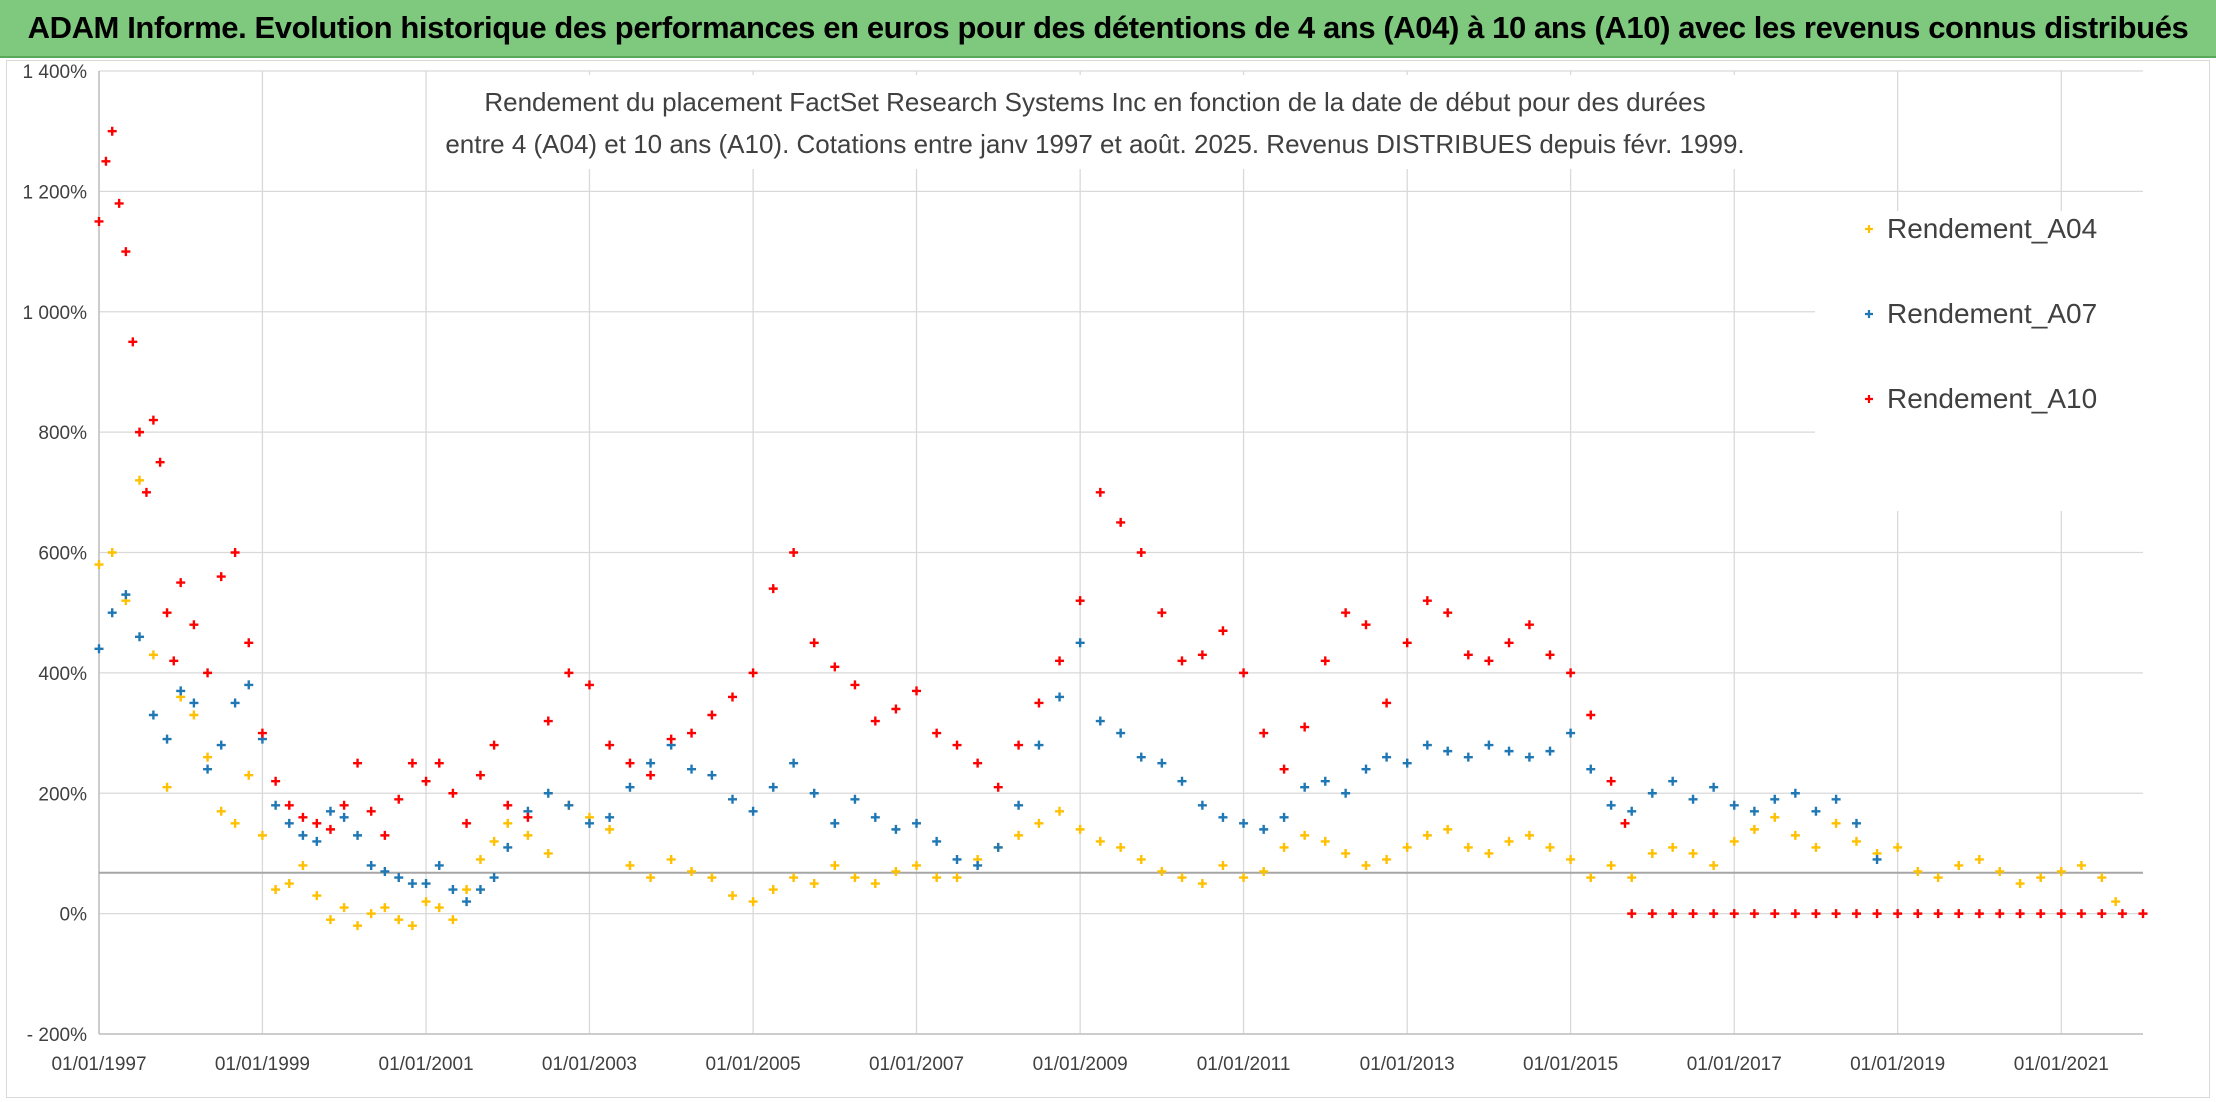 The height and width of the screenshot is (1102, 2216). What do you see at coordinates (62, 554) in the screenshot?
I see `y-tick-label: 600%` at bounding box center [62, 554].